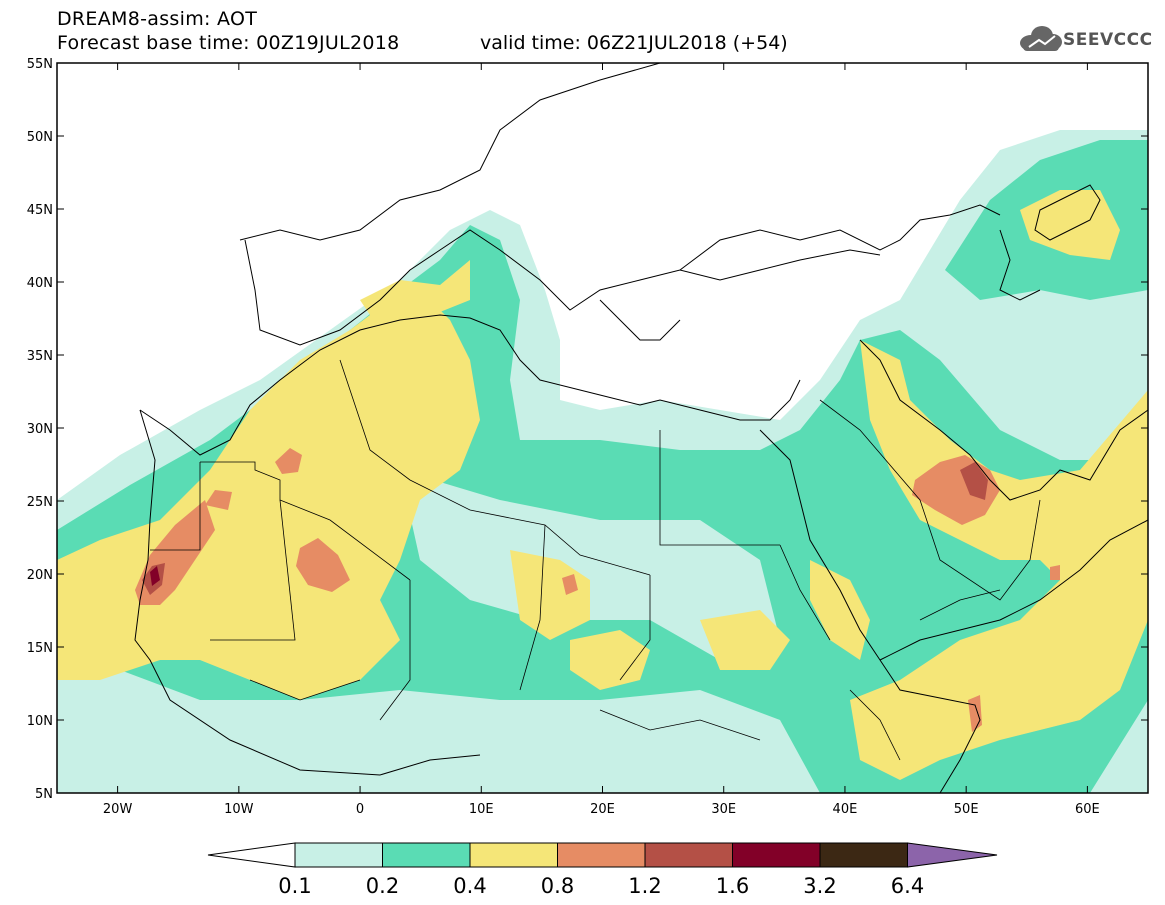 The image size is (1165, 905). Describe the element at coordinates (40, 502) in the screenshot. I see `lat-tick-label: 25N` at that location.